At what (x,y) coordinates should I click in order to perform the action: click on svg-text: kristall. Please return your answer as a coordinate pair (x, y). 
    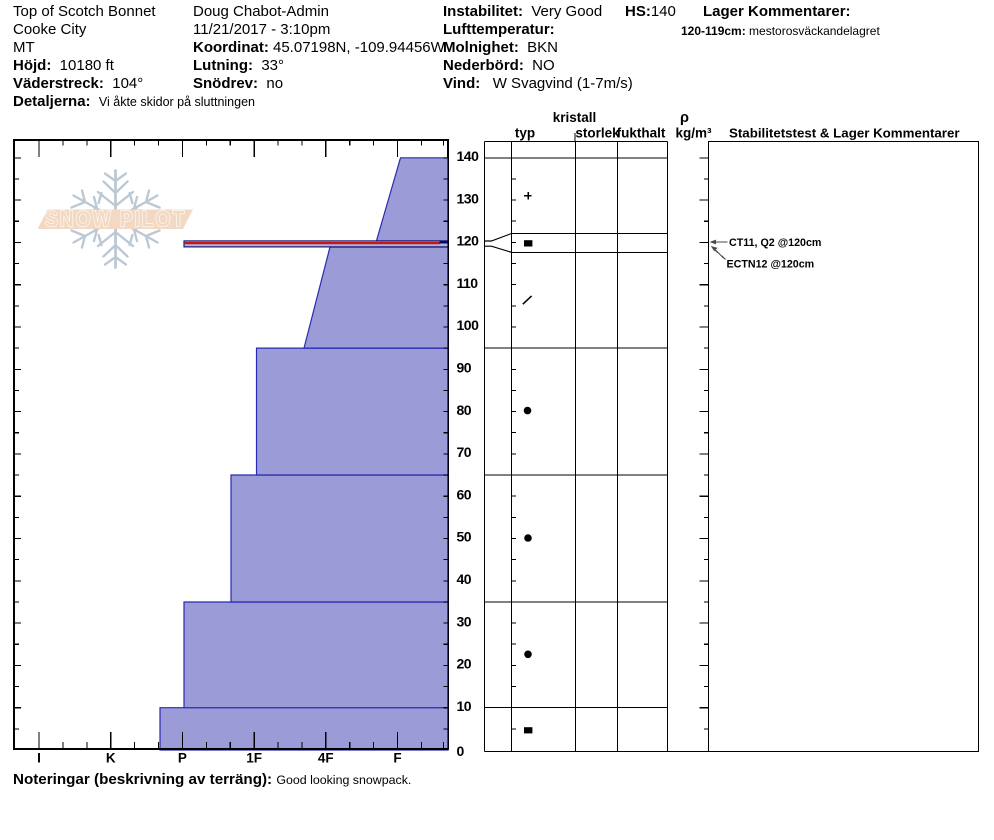
    Looking at the image, I should click on (575, 117).